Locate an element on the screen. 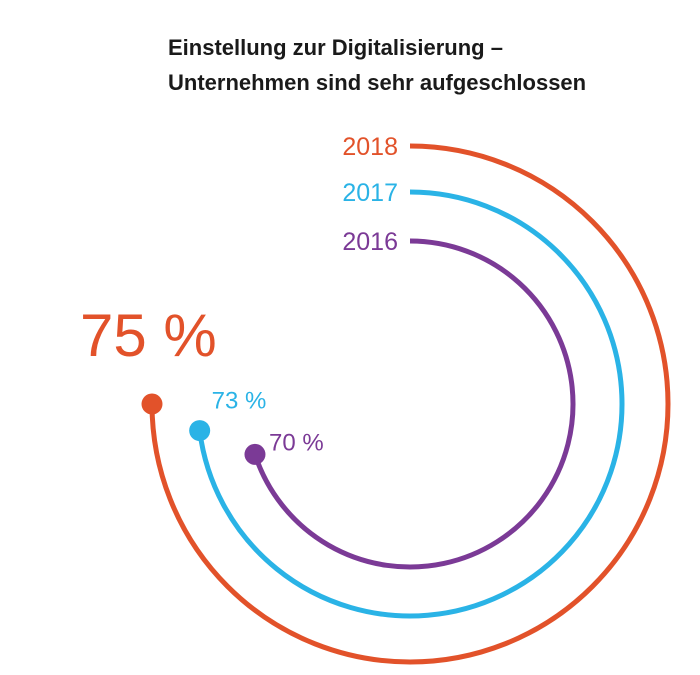 This screenshot has height=675, width=700. endpoint-dot-2016 is located at coordinates (255, 454).